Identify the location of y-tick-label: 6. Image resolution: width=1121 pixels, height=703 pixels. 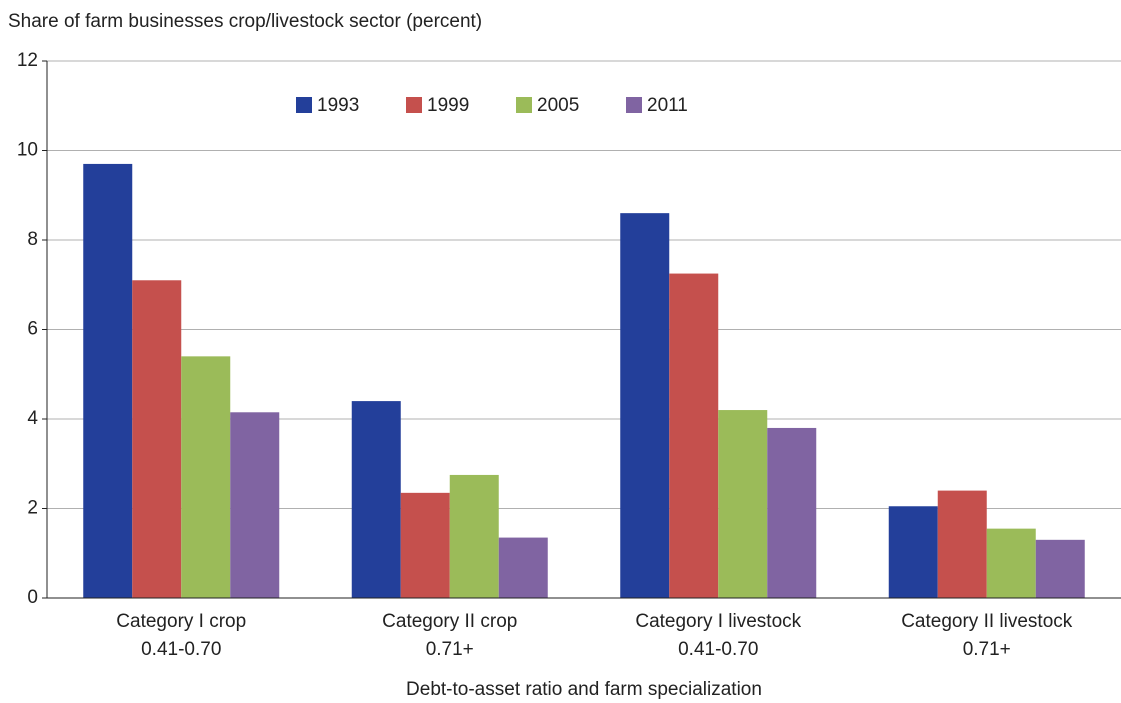
(32, 329).